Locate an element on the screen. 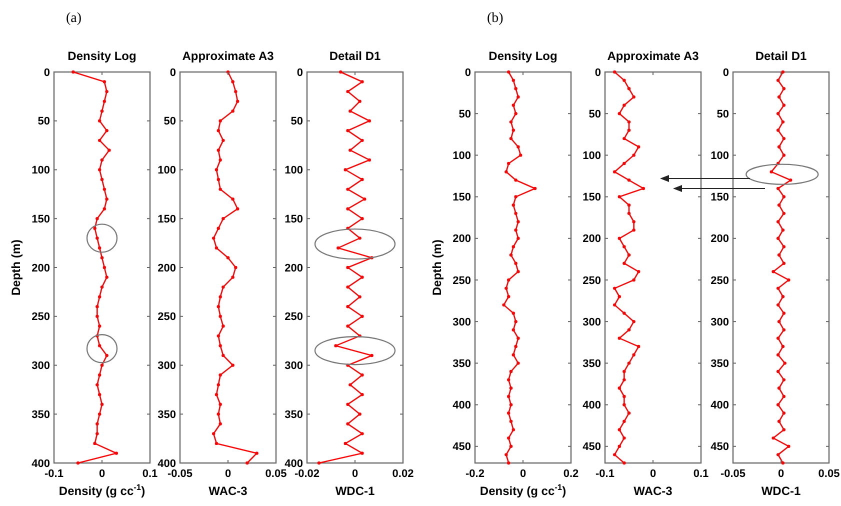  y-tick-label: 350 is located at coordinates (719, 364).